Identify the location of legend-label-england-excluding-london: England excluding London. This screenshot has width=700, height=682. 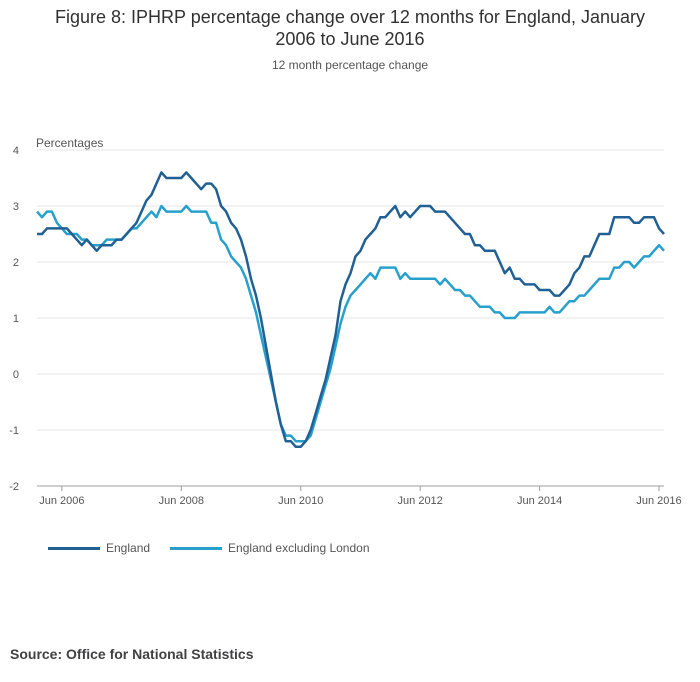
(299, 548).